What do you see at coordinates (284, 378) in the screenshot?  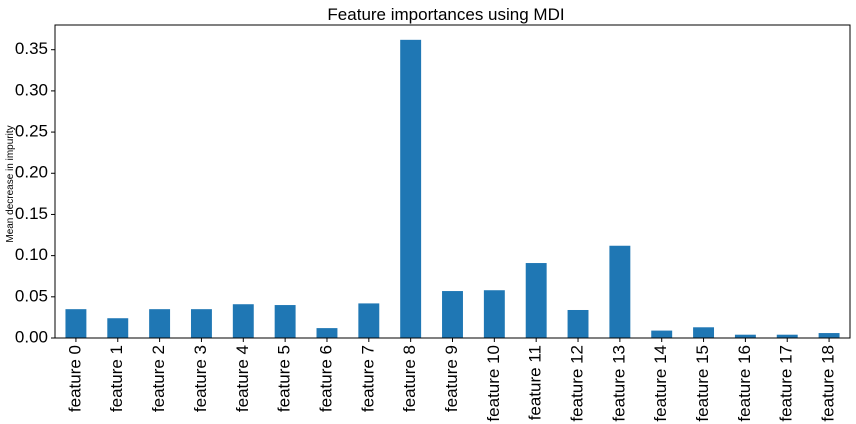 I see `x-tick-label: feature 5` at bounding box center [284, 378].